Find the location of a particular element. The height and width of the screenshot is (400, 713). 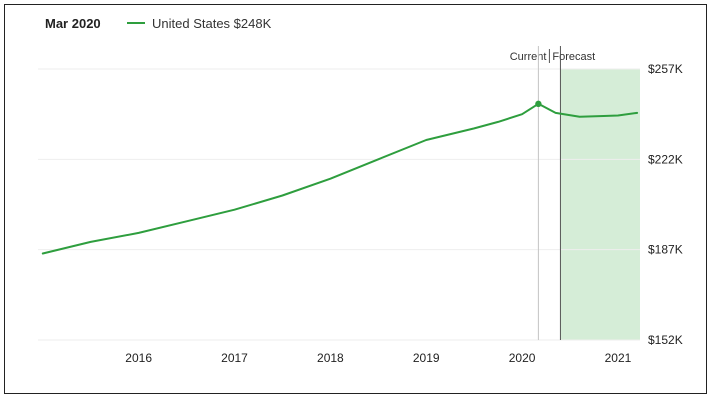

y-axis-ticks: $257K $222K $187K $152K is located at coordinates (665, 204).